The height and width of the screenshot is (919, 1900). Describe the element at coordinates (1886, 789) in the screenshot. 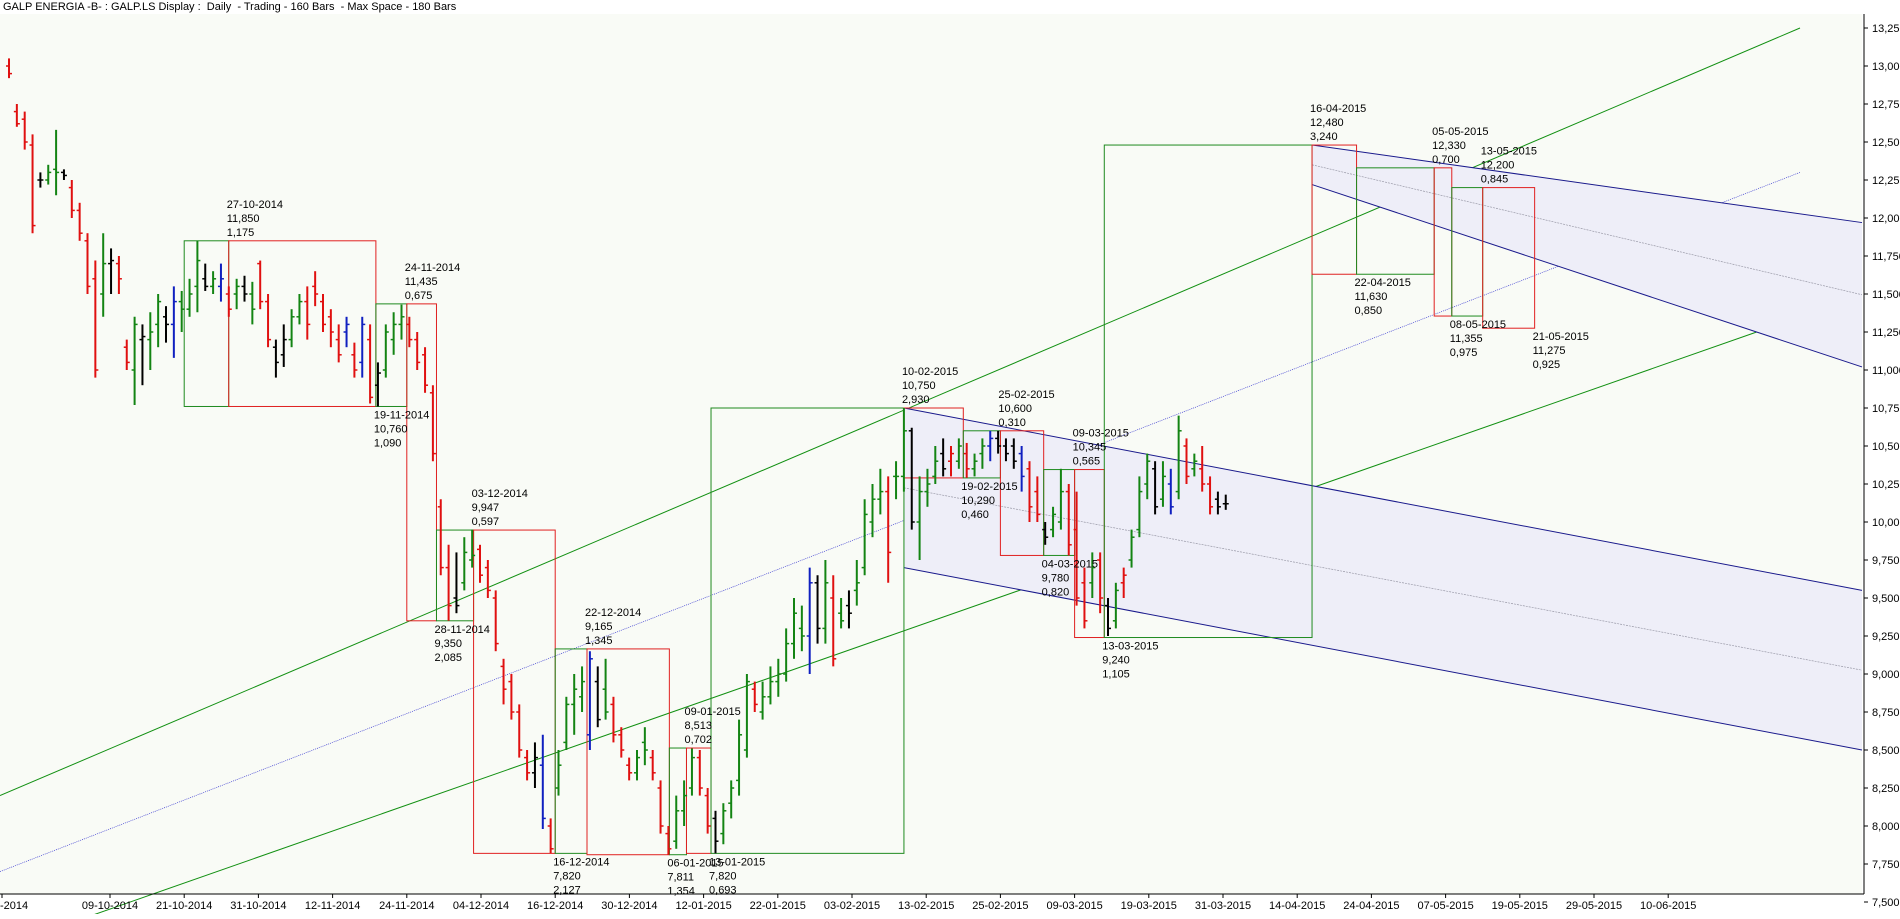

I see `price-tick-label: 8,250` at that location.